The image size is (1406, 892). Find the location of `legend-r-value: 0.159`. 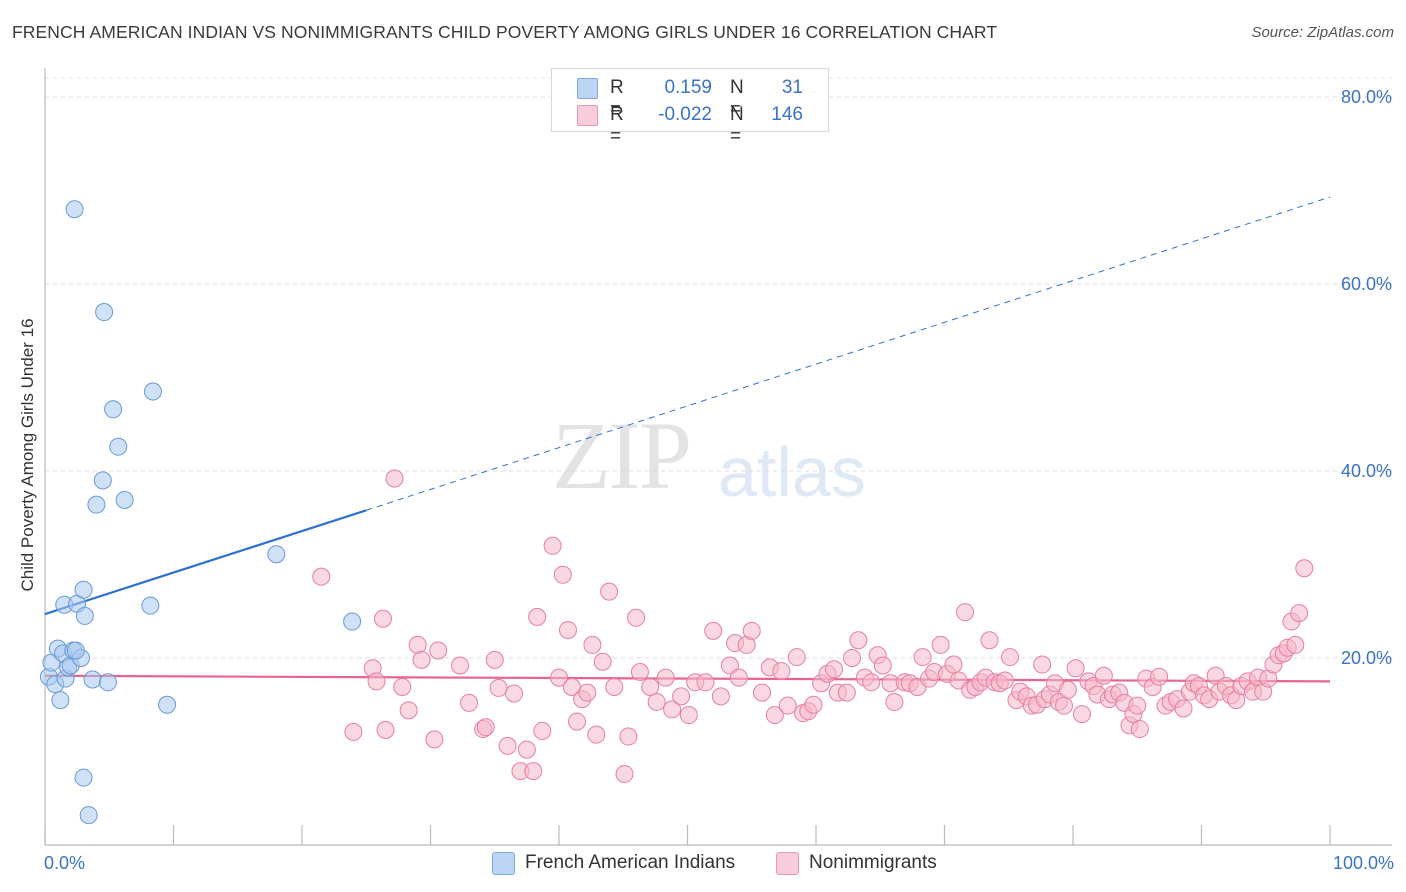

legend-r-value: 0.159 is located at coordinates (688, 87).